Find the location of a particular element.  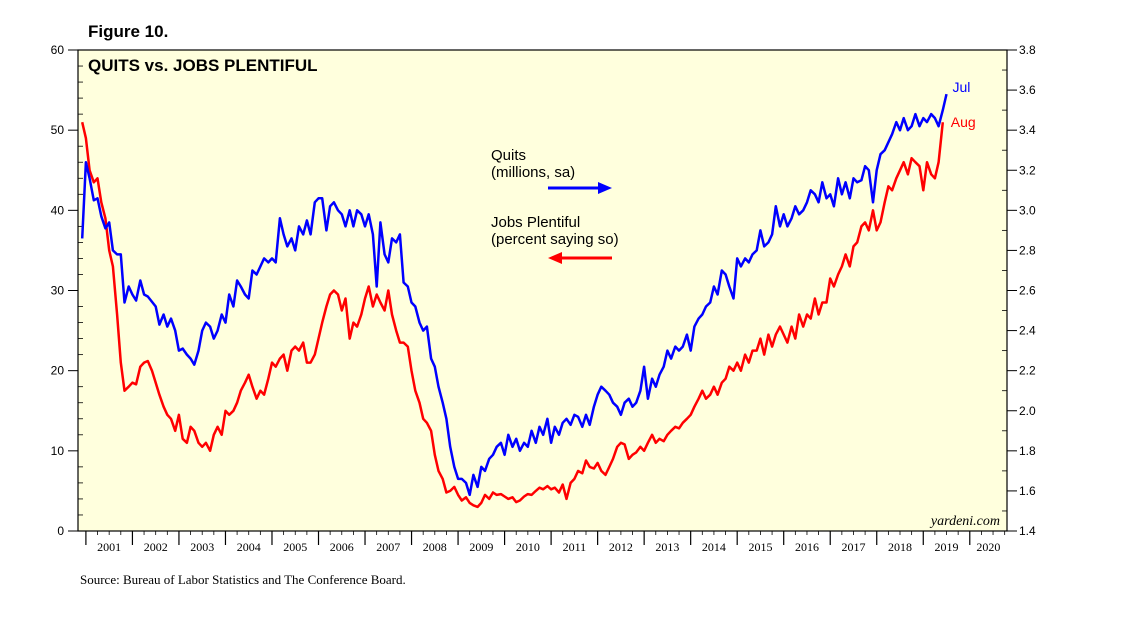

left-tick-label: 20 is located at coordinates (58, 371).